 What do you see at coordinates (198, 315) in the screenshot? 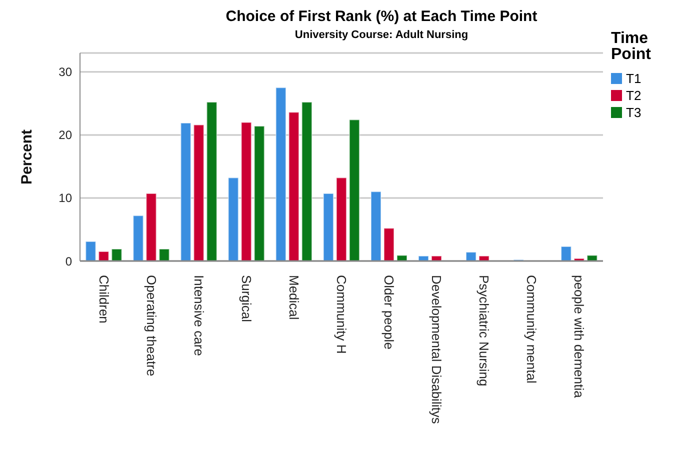
I see `x-tick-label: Intensive care` at bounding box center [198, 315].